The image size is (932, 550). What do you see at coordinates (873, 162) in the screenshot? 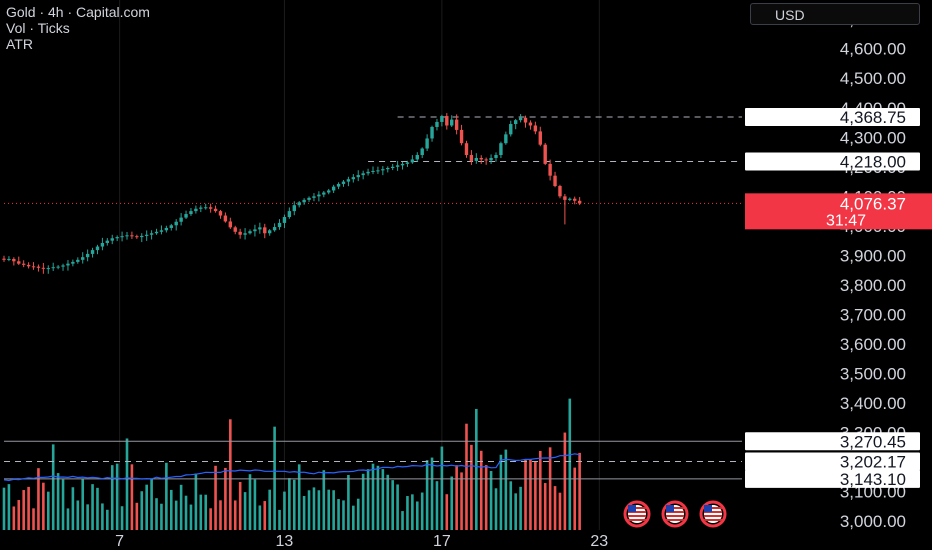
I see `price-level-text: 4,218.00` at bounding box center [873, 162].